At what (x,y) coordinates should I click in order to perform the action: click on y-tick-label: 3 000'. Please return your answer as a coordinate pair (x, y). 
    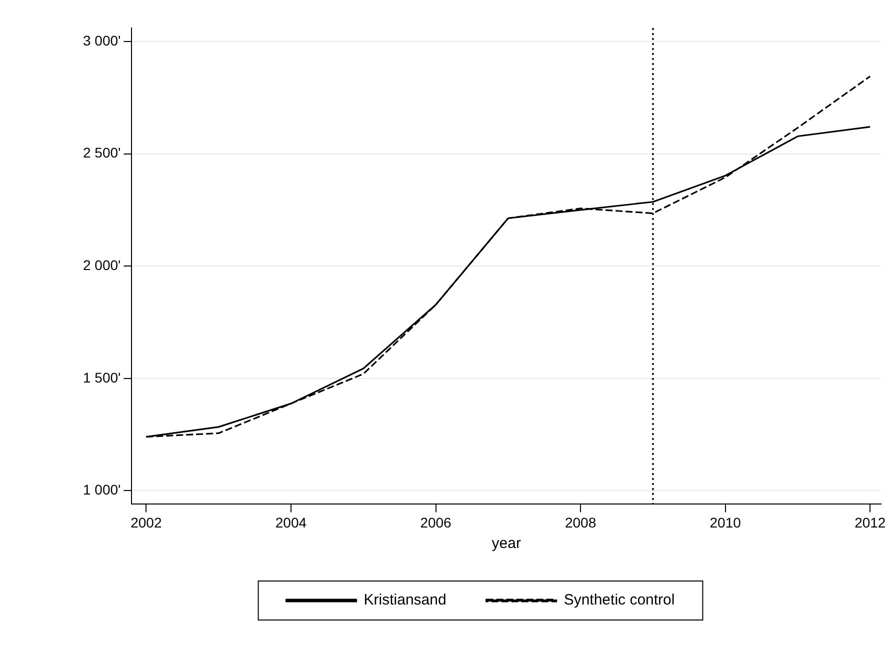
    Looking at the image, I should click on (101, 40).